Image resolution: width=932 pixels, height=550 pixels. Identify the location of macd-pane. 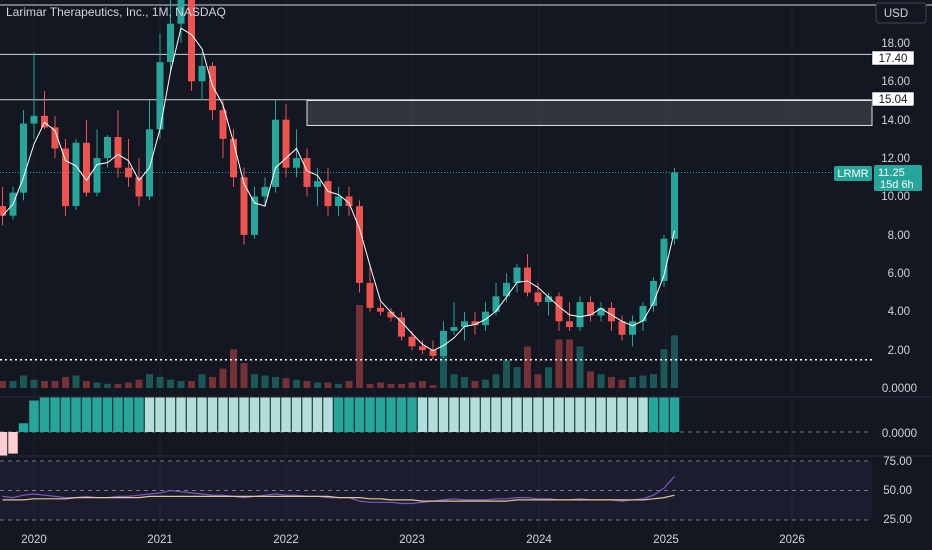
(436, 426).